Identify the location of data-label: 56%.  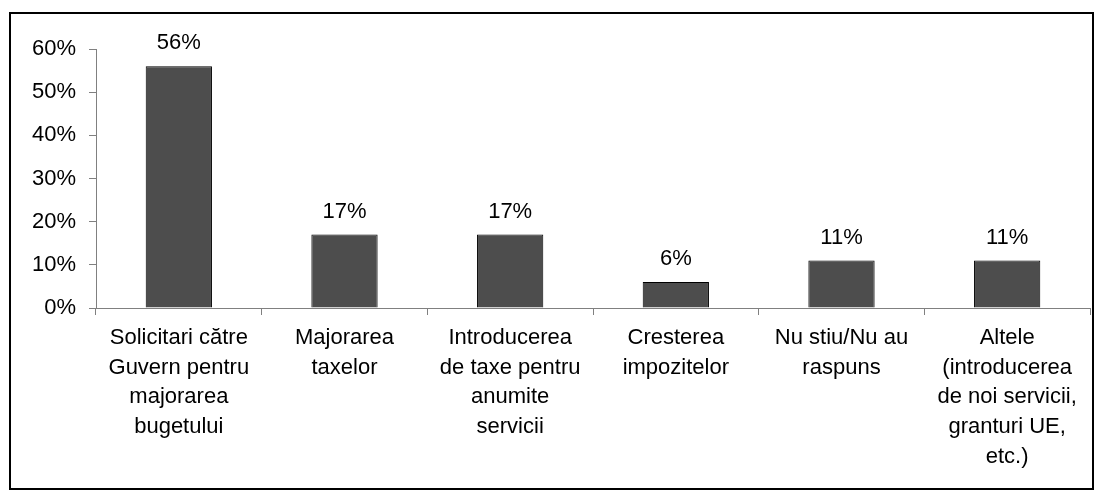
(178, 42).